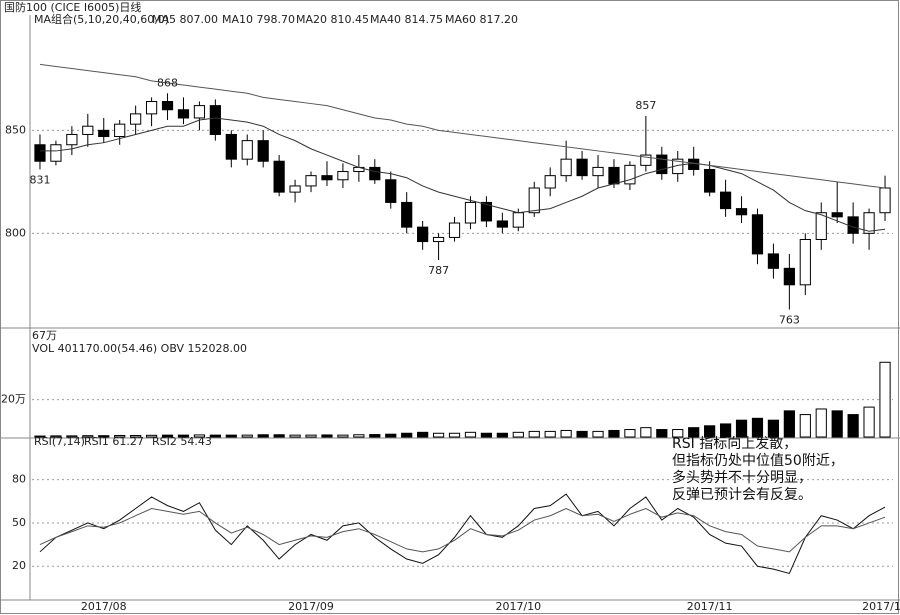 Image resolution: width=900 pixels, height=615 pixels. Describe the element at coordinates (19, 479) in the screenshot. I see `y-tick-label: 80` at that location.